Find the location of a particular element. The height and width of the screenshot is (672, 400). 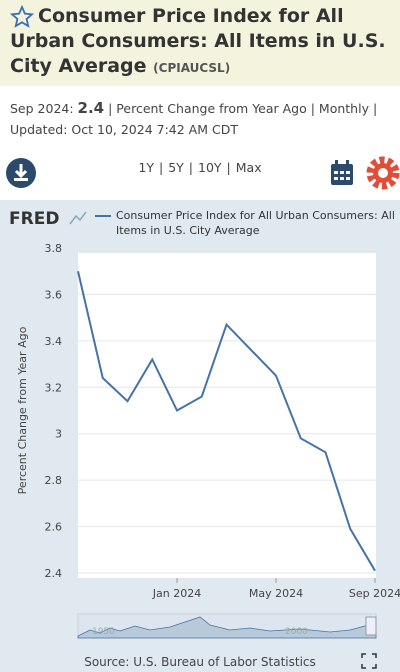

logo: FRED is located at coordinates (34, 219).